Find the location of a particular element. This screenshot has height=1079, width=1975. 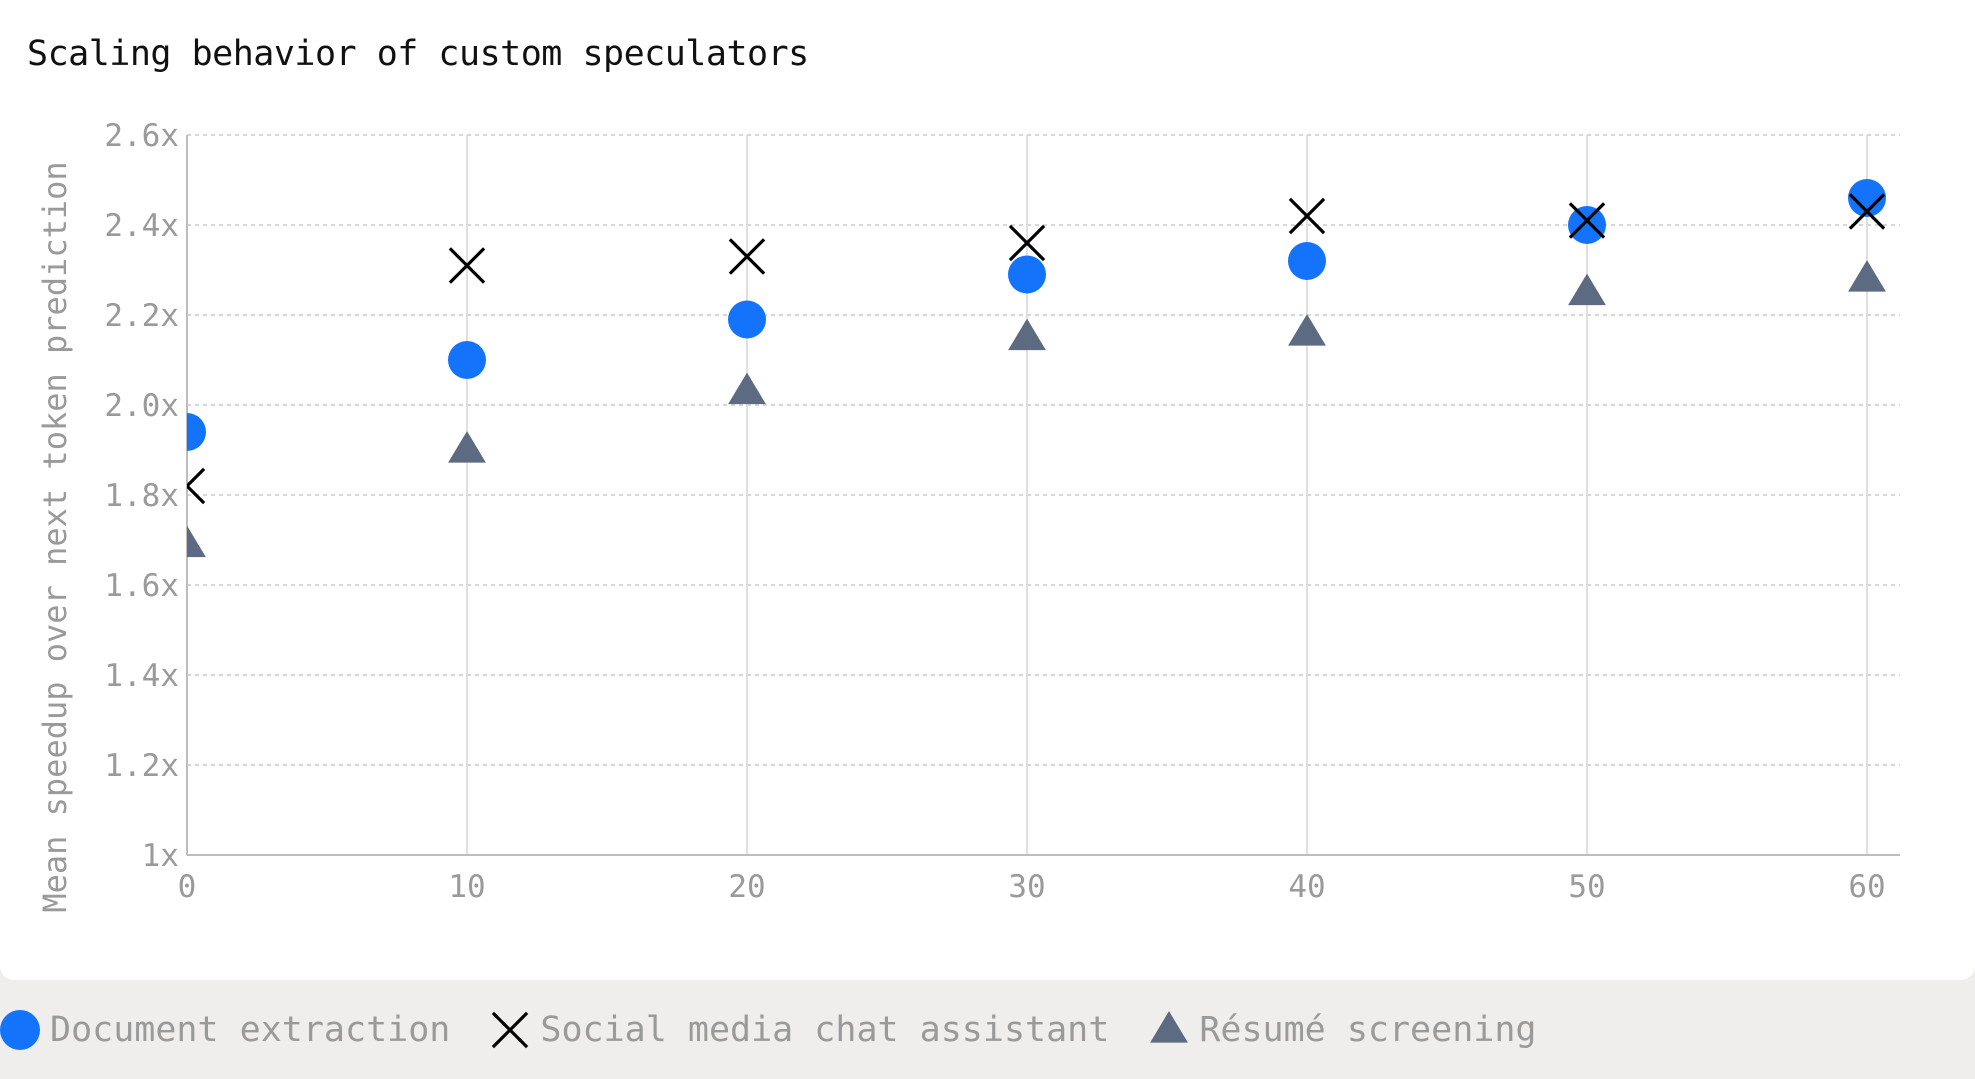

x-tick-label: 40 is located at coordinates (1306, 887).